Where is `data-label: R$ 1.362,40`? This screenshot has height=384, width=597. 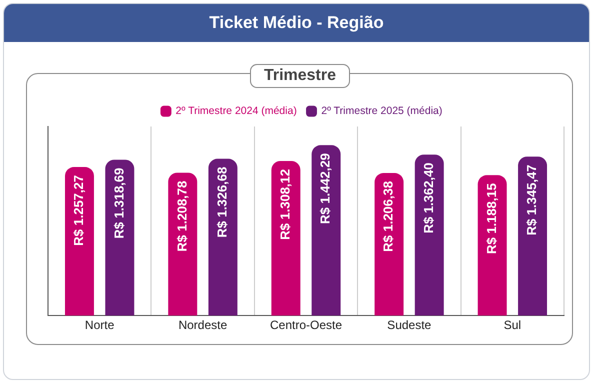
data-label: R$ 1.362,40 is located at coordinates (428, 198).